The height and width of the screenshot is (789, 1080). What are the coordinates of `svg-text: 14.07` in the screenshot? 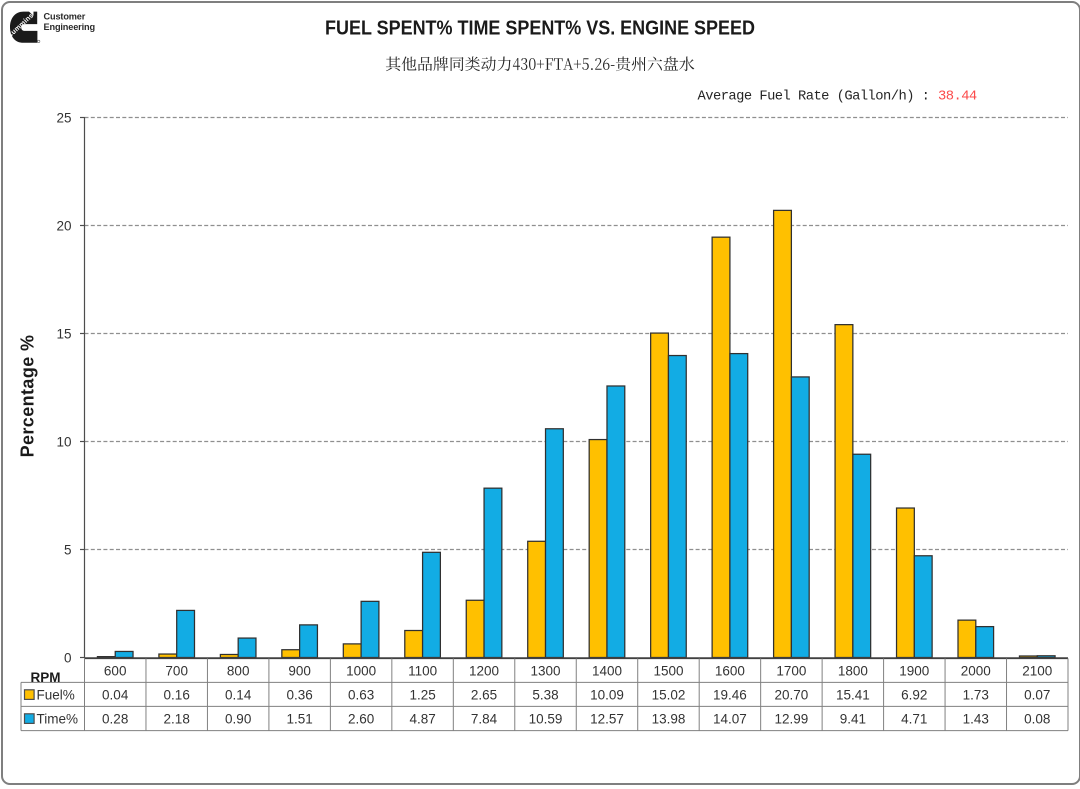 It's located at (730, 718).